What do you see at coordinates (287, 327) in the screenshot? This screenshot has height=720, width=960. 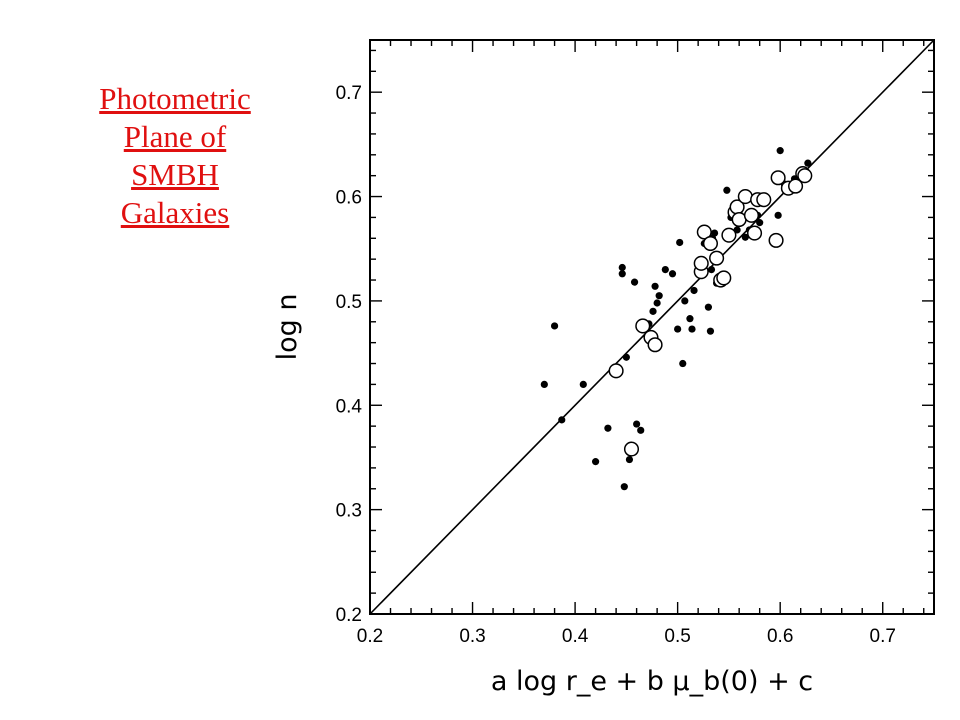 I see `y-axis-title: log n` at bounding box center [287, 327].